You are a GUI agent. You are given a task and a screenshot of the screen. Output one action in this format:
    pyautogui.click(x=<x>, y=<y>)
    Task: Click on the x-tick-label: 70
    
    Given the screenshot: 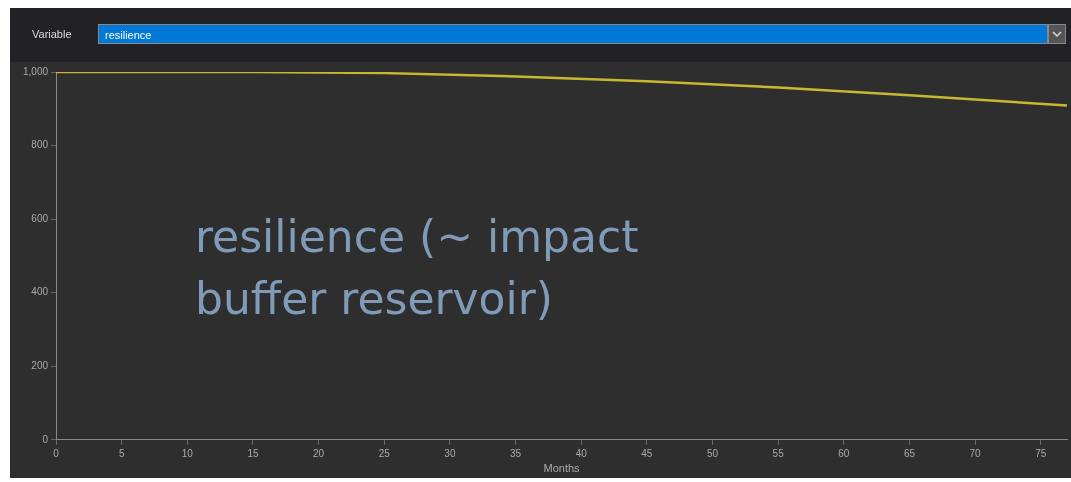 What is the action you would take?
    pyautogui.click(x=975, y=453)
    